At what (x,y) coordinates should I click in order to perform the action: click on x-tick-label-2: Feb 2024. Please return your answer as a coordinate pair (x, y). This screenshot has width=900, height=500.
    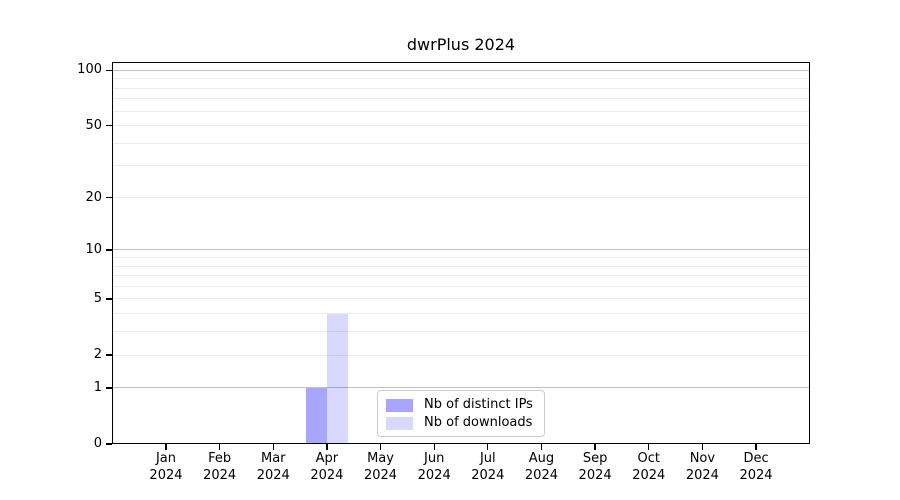
    Looking at the image, I should click on (220, 467).